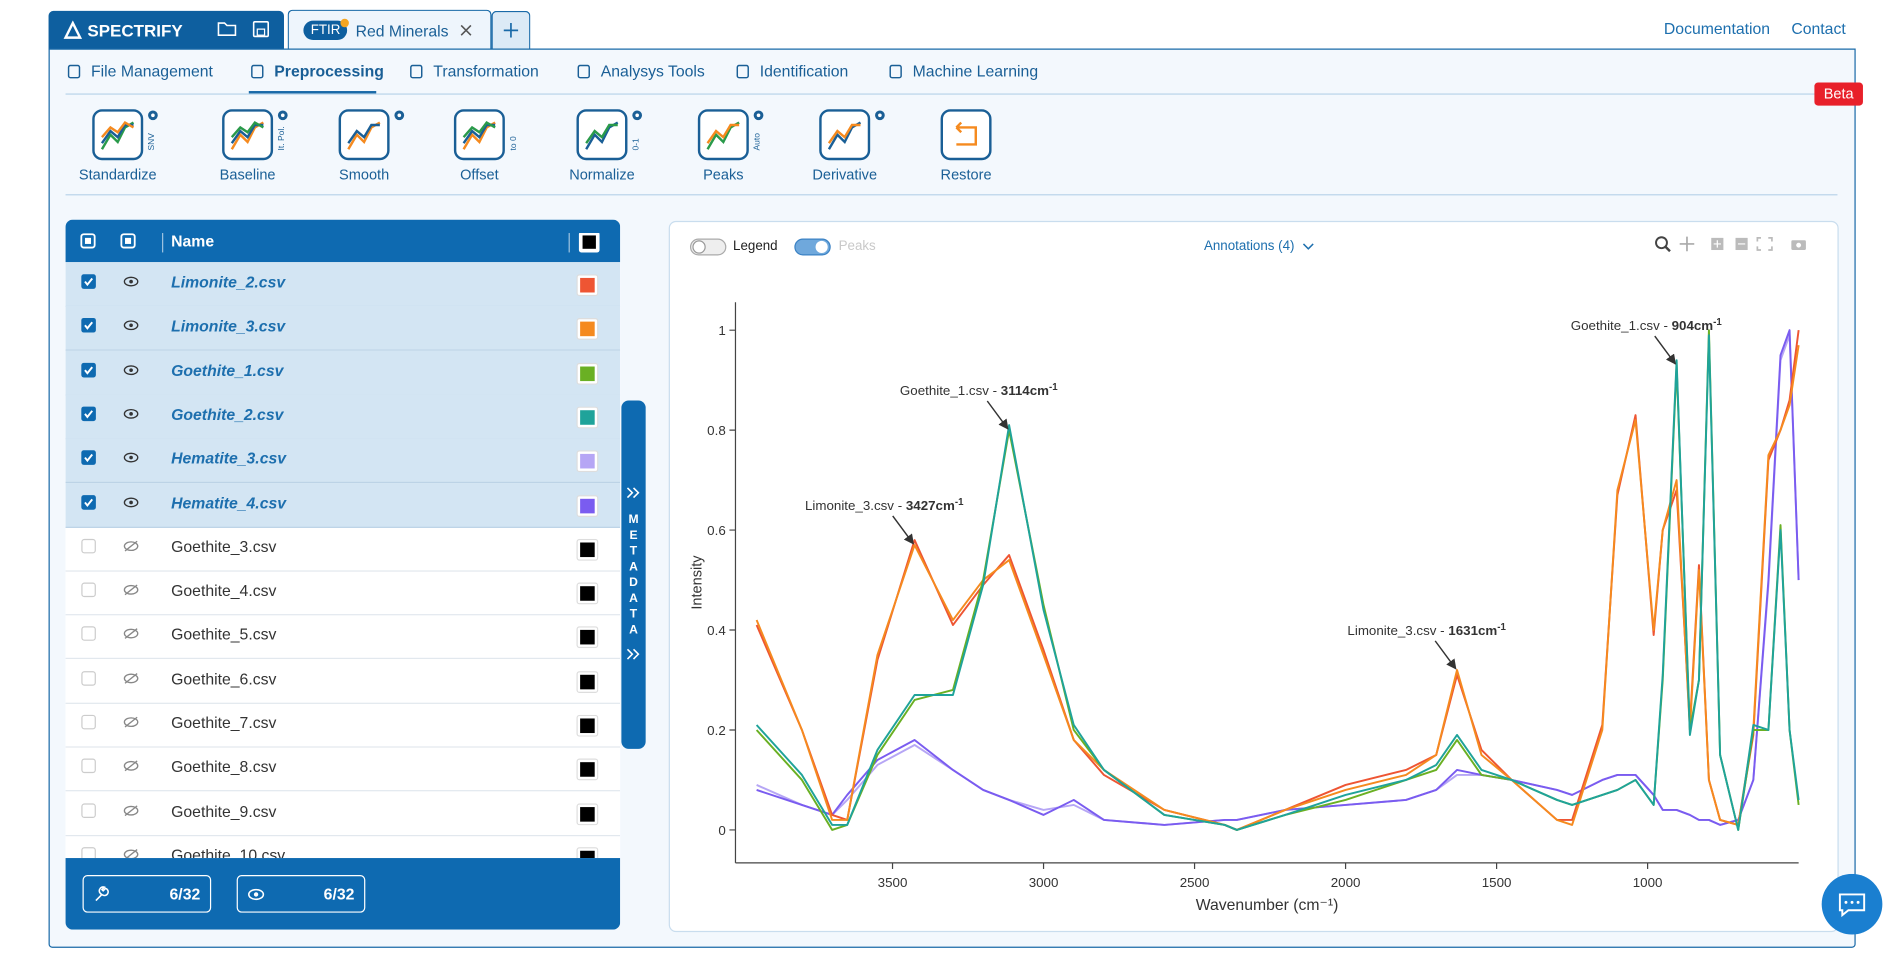  I want to click on file-name: Goethite_4.csv, so click(224, 590).